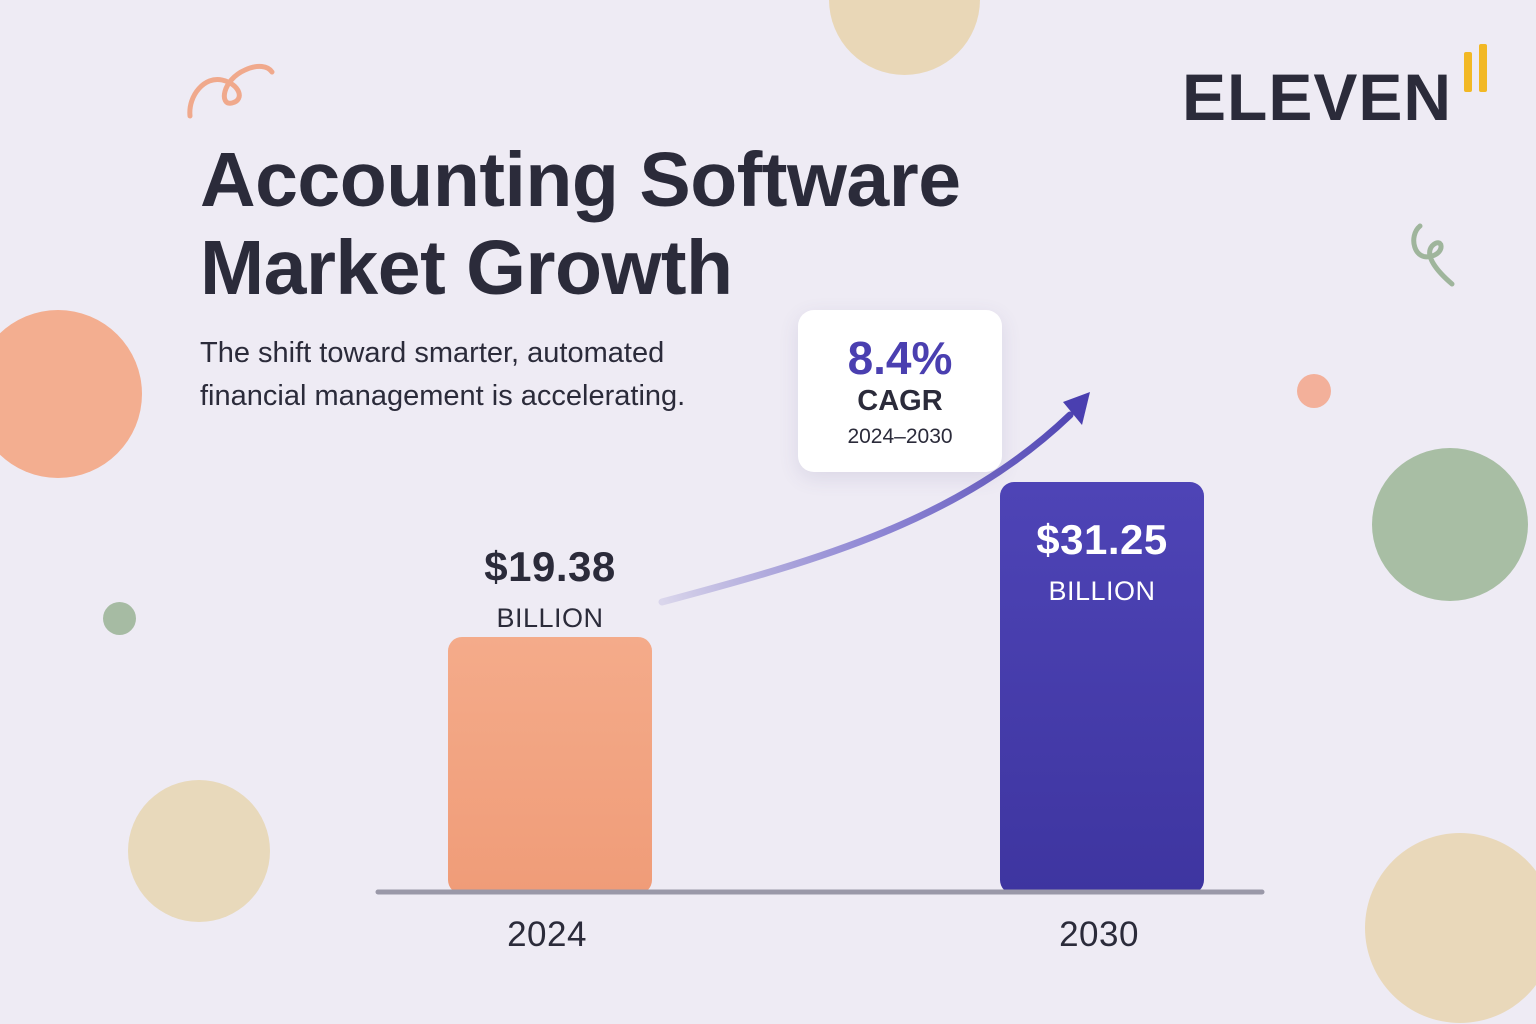  What do you see at coordinates (119, 618) in the screenshot?
I see `decor-circle-green-small` at bounding box center [119, 618].